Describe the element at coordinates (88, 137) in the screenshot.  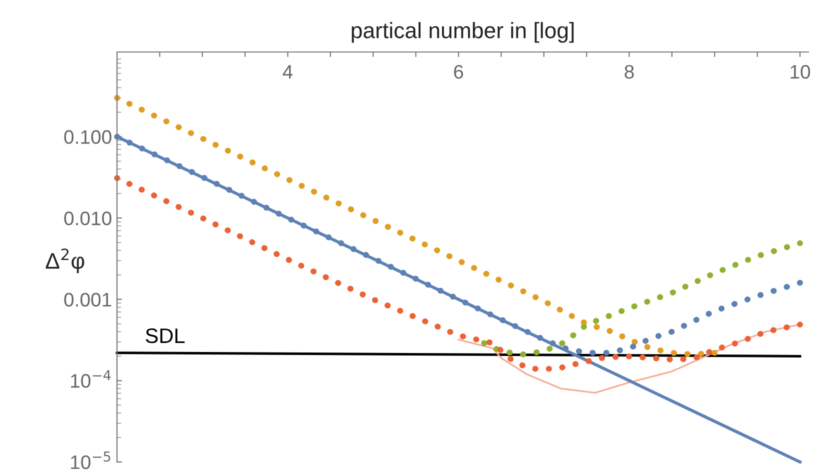
I see `y-tick-label: 0.100` at that location.